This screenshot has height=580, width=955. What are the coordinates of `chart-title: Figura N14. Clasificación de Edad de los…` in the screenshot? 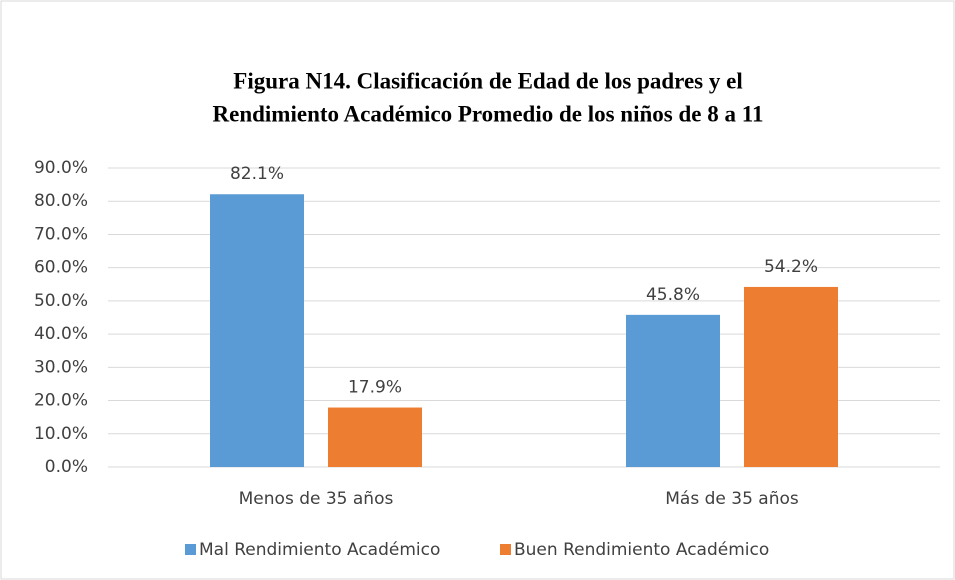 It's located at (487, 80).